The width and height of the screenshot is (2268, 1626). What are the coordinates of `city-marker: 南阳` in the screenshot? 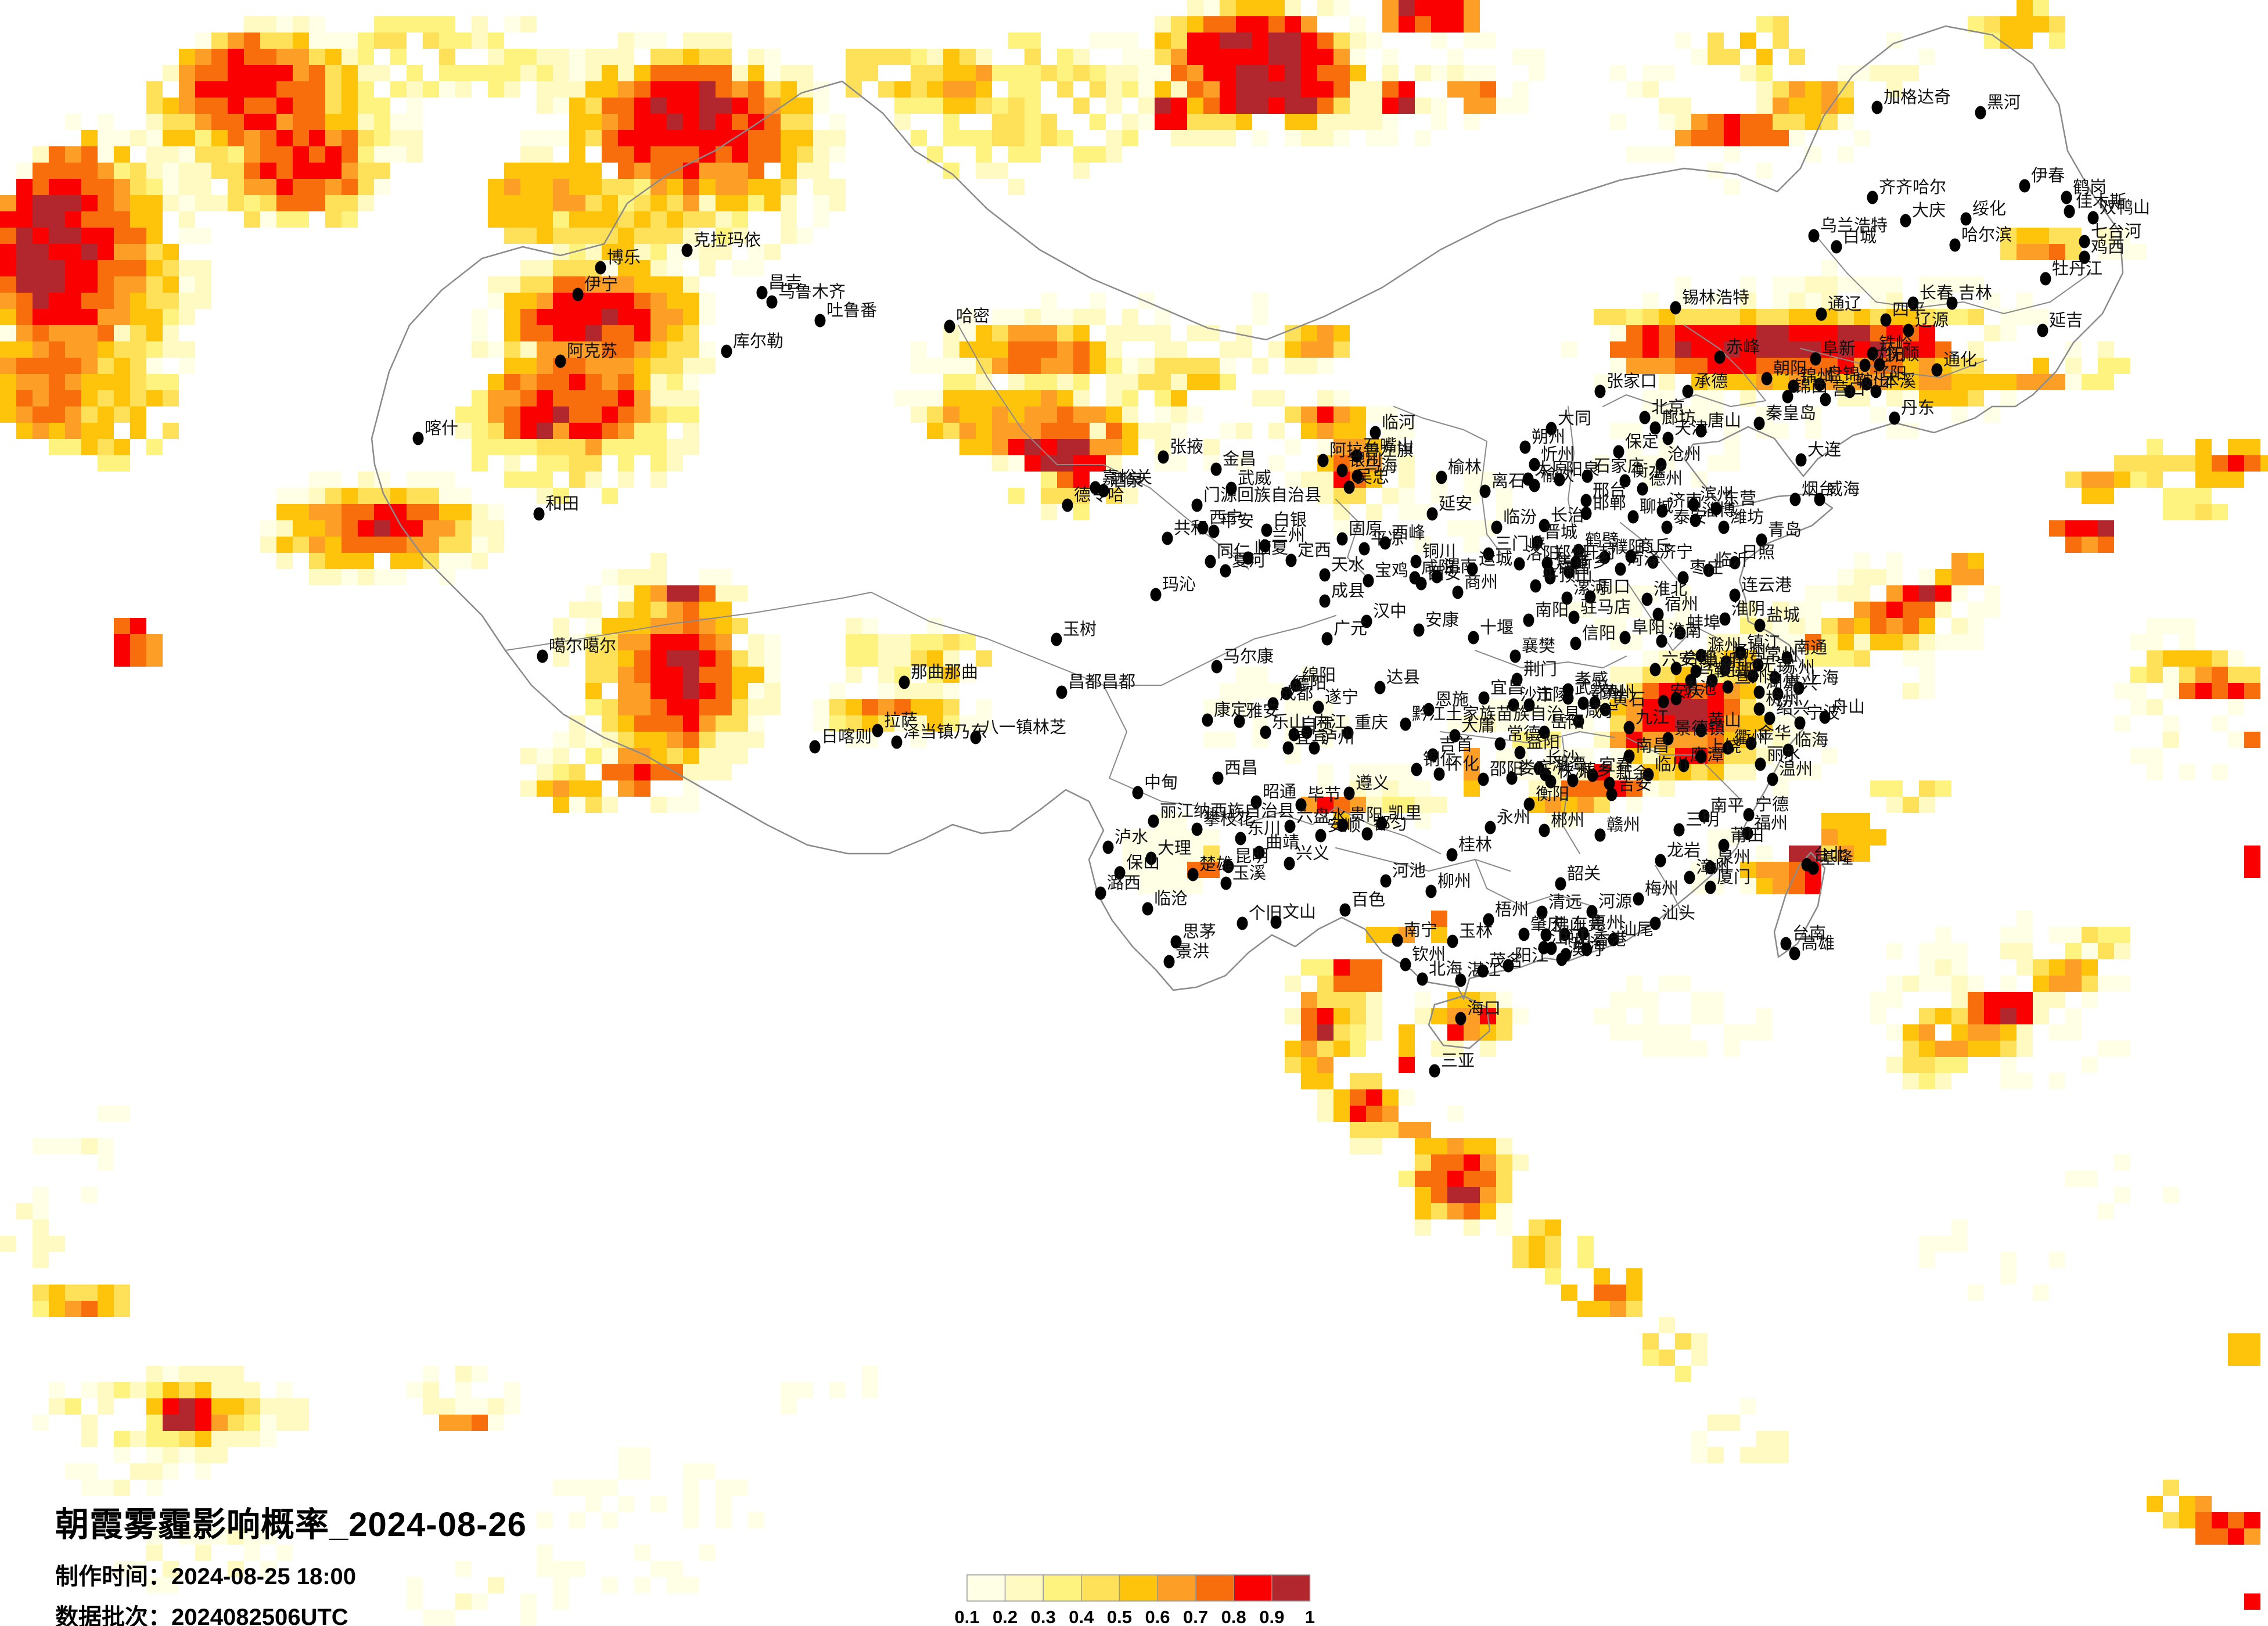 It's located at (1546, 614).